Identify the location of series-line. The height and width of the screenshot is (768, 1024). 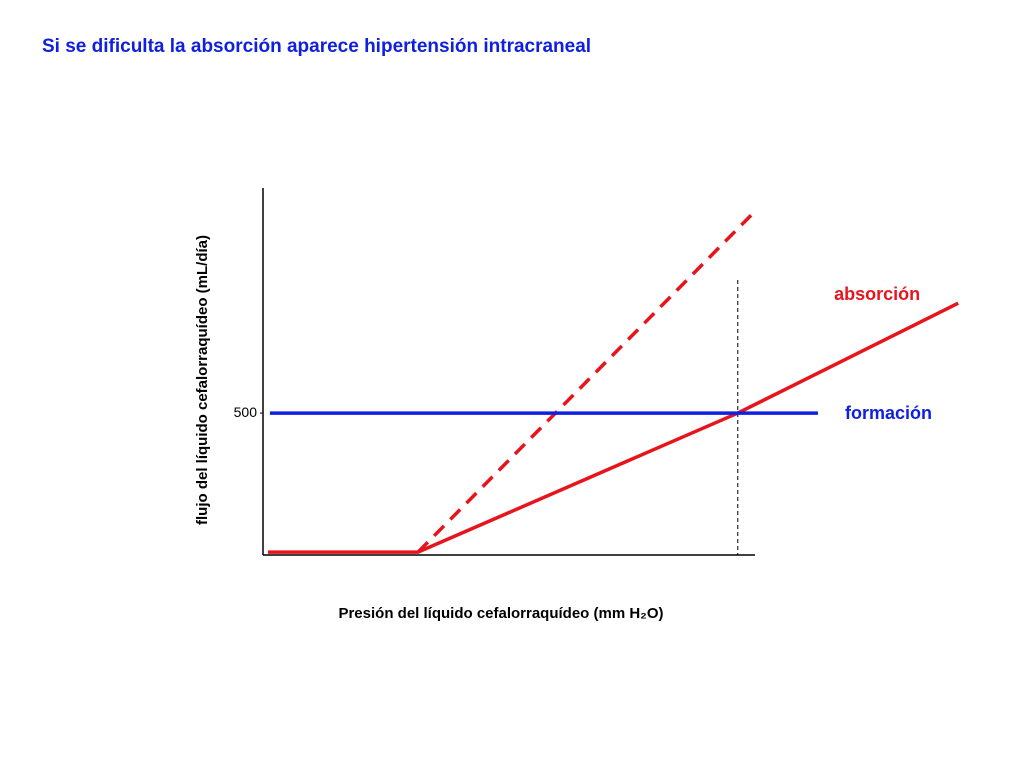
(584, 384).